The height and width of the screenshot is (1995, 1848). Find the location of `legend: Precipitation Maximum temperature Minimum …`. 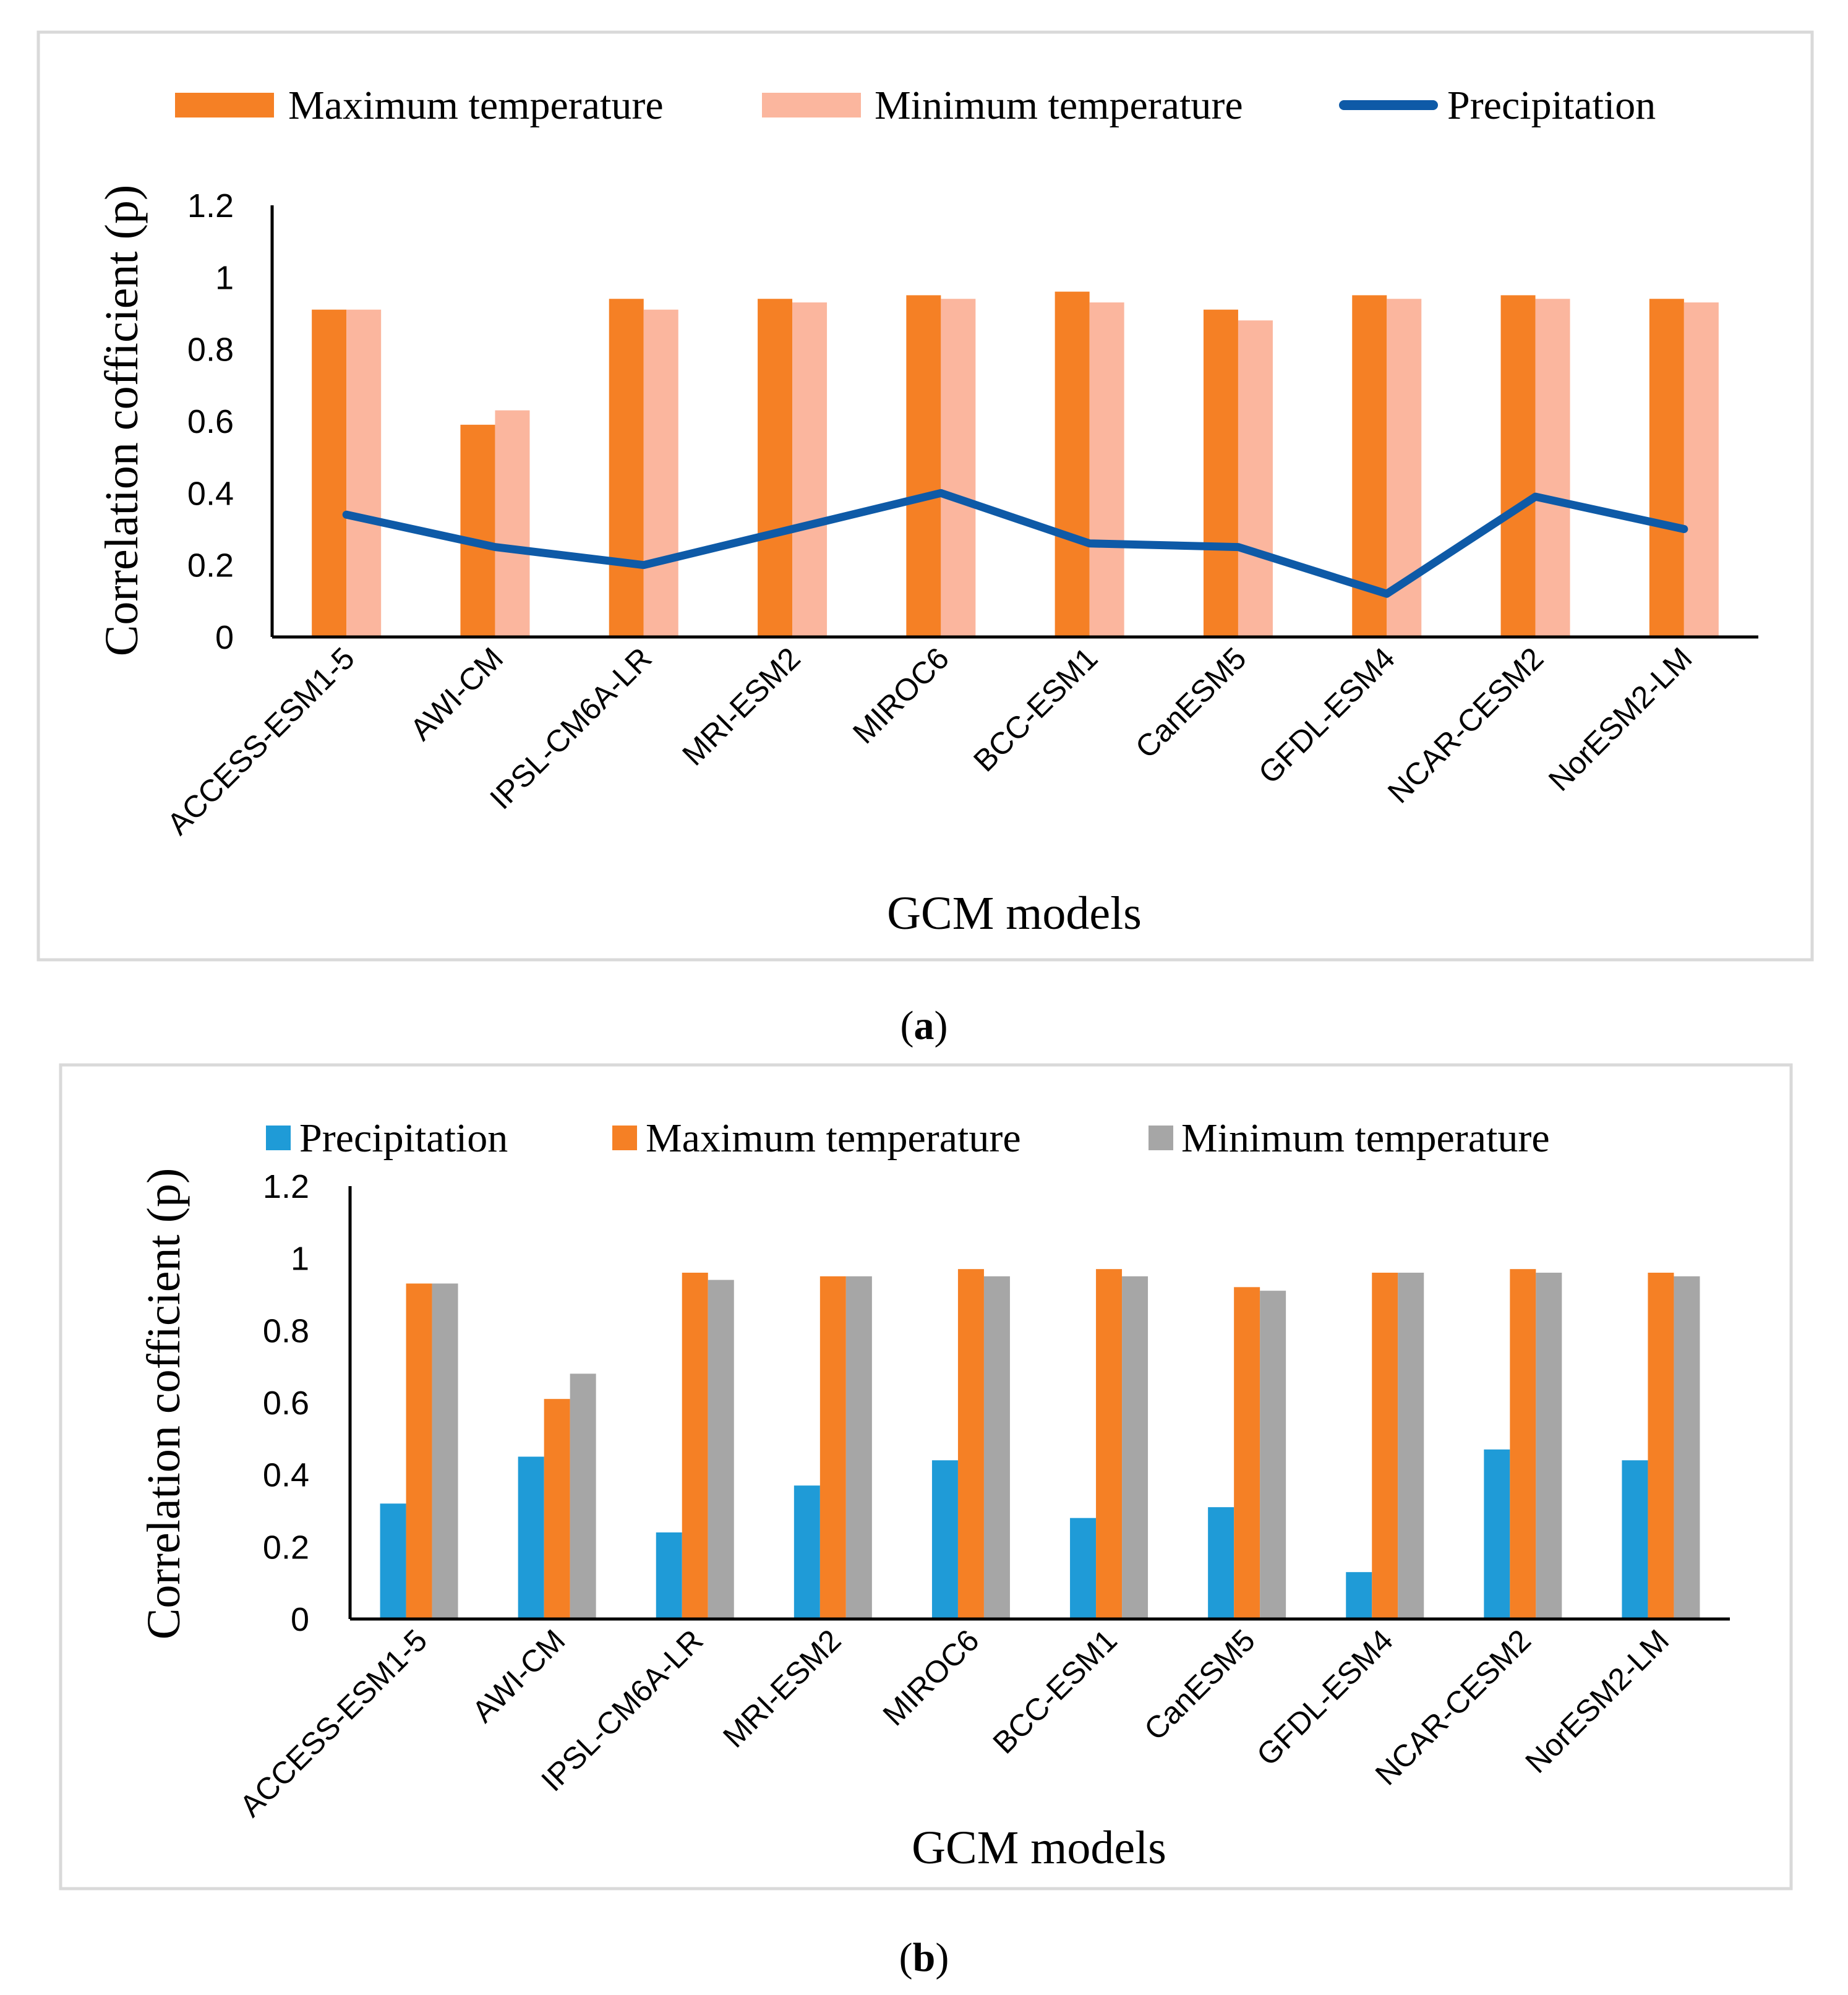

legend: Precipitation Maximum temperature Minimum … is located at coordinates (908, 1138).